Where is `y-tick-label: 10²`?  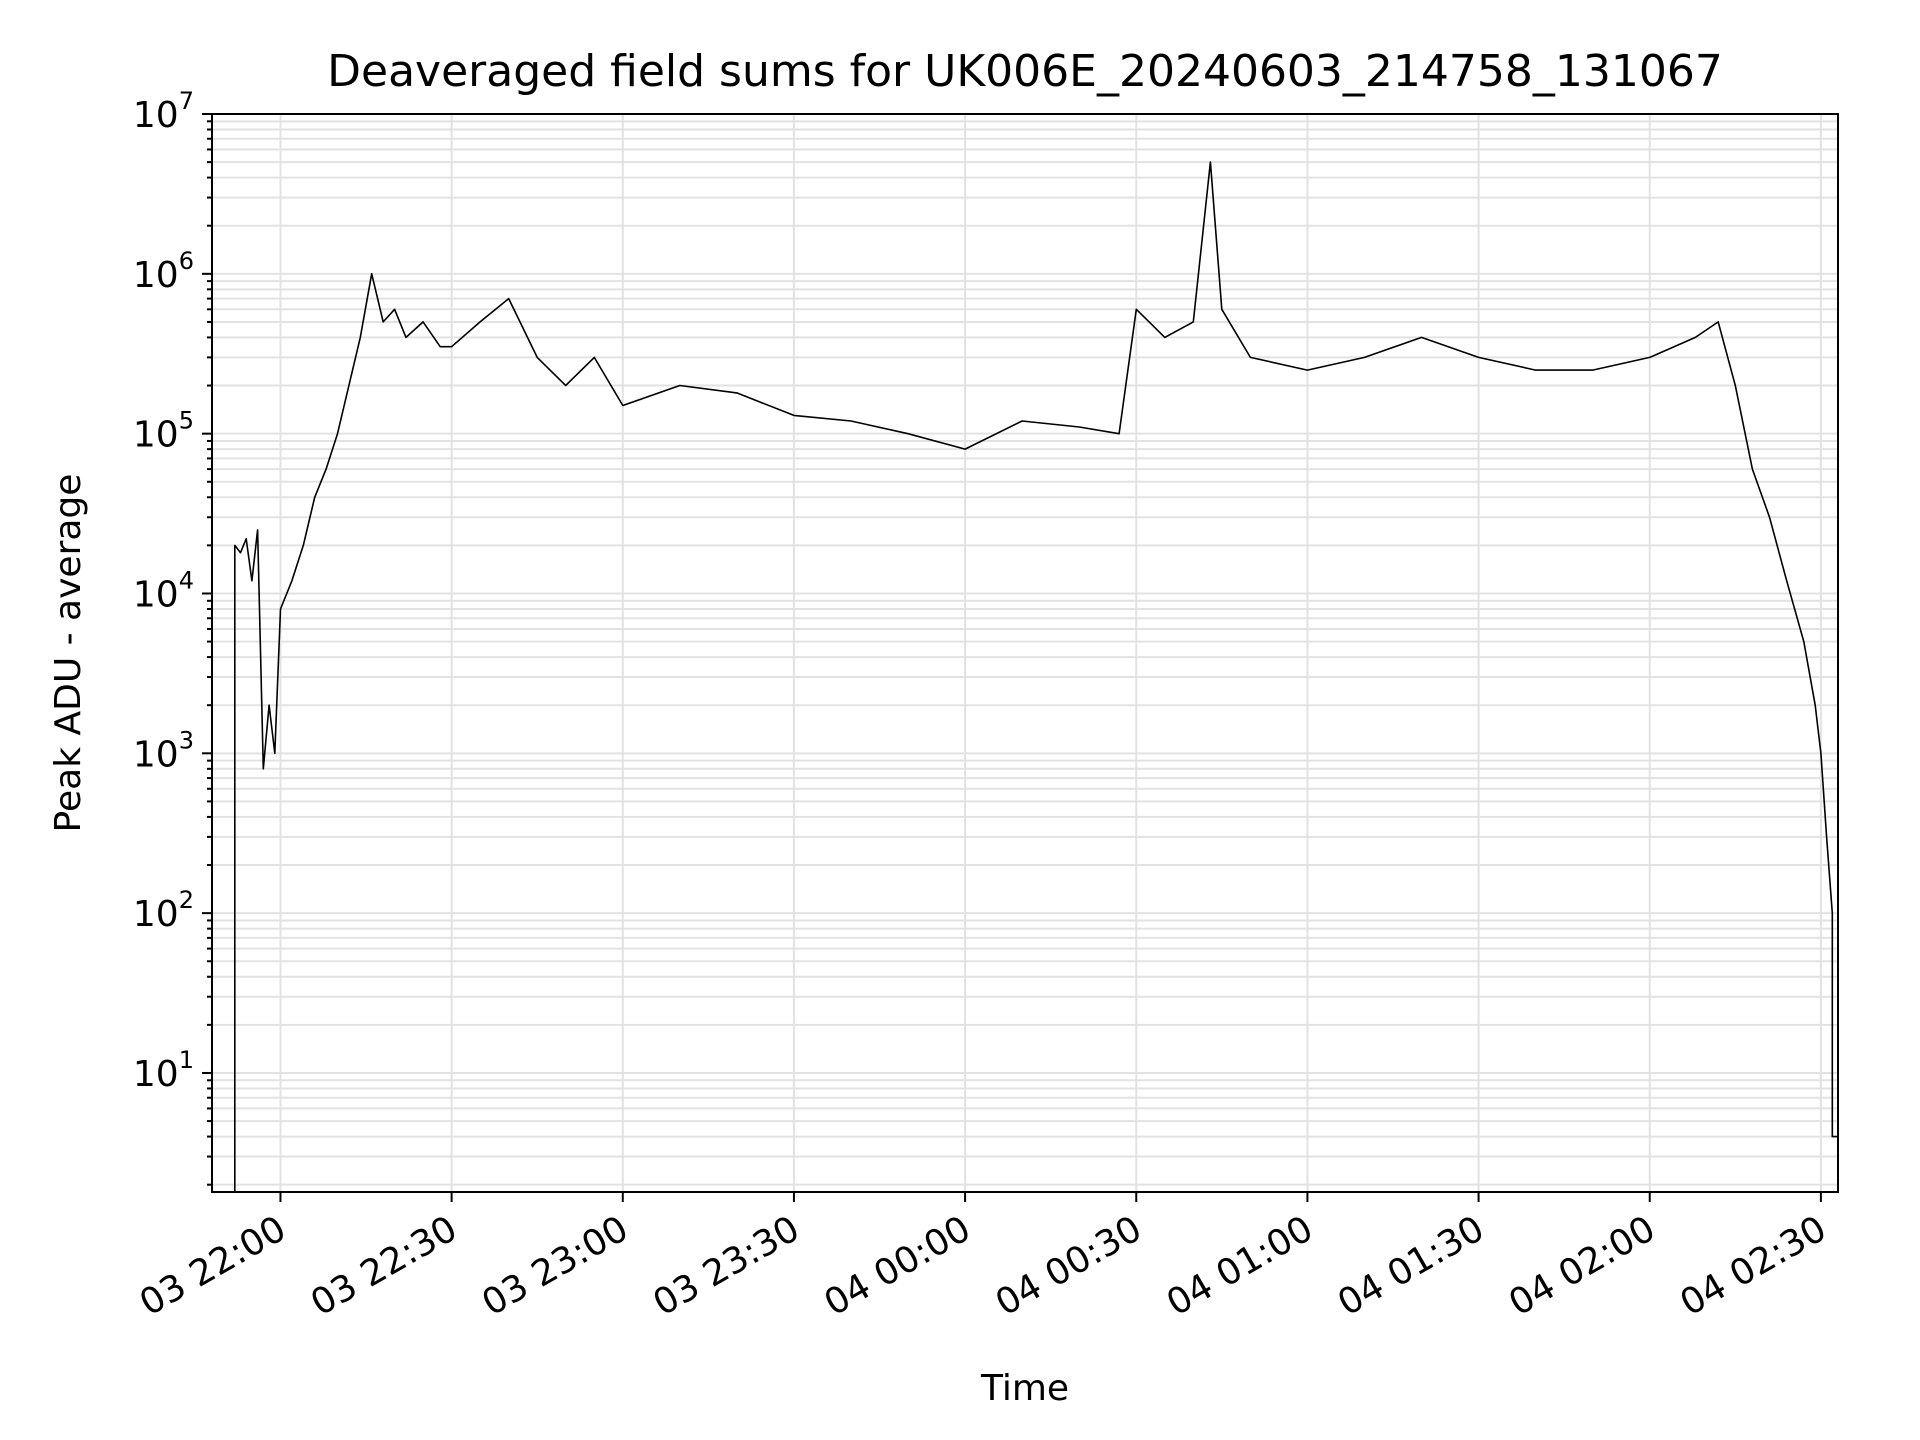
y-tick-label: 10² is located at coordinates (163, 910).